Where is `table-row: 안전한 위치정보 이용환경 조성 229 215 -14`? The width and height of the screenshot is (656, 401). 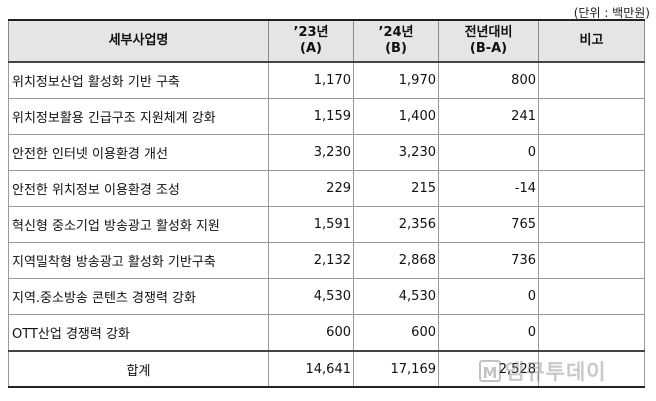
table-row: 안전한 위치정보 이용환경 조성 229 215 -14 is located at coordinates (326, 188).